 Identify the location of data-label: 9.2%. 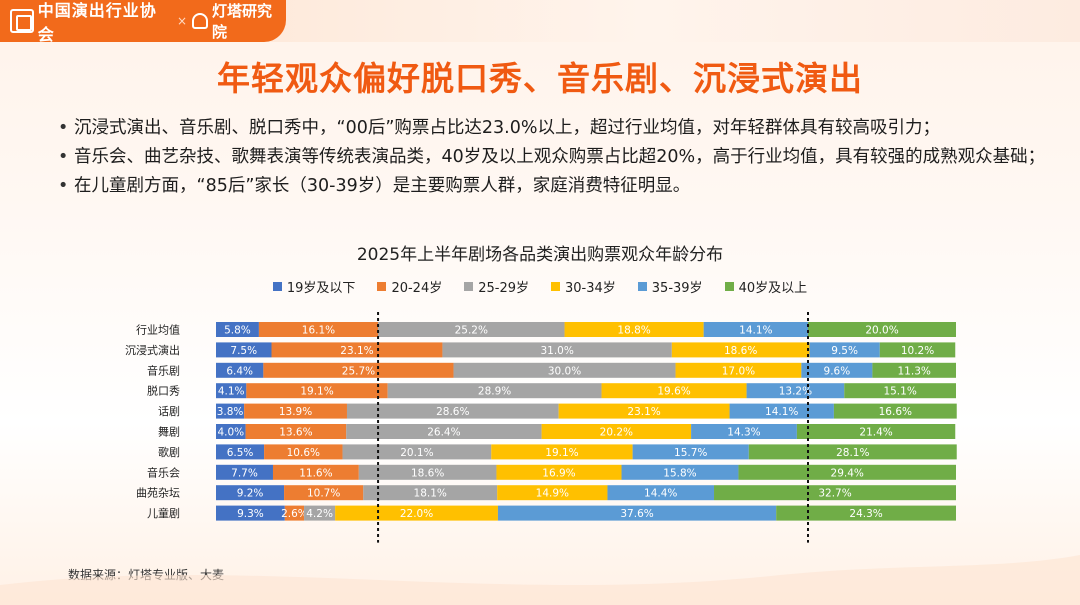
(250, 494).